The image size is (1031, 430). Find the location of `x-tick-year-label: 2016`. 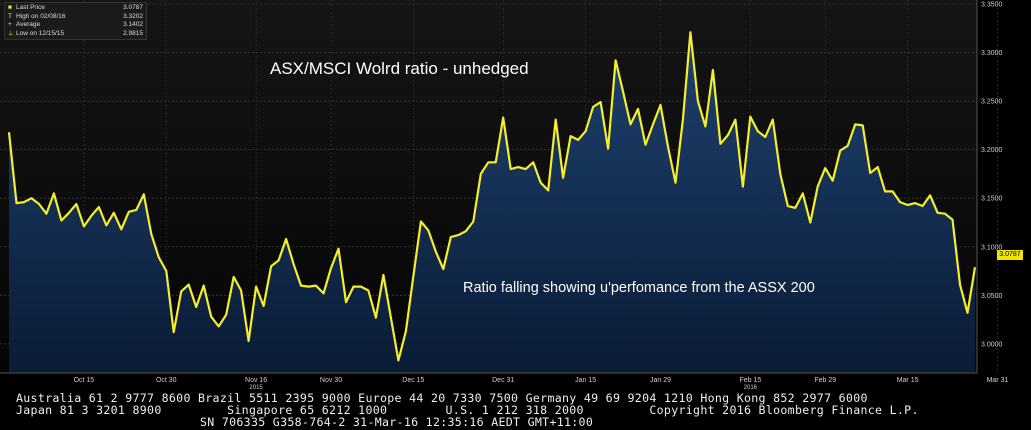

x-tick-year-label: 2016 is located at coordinates (751, 388).